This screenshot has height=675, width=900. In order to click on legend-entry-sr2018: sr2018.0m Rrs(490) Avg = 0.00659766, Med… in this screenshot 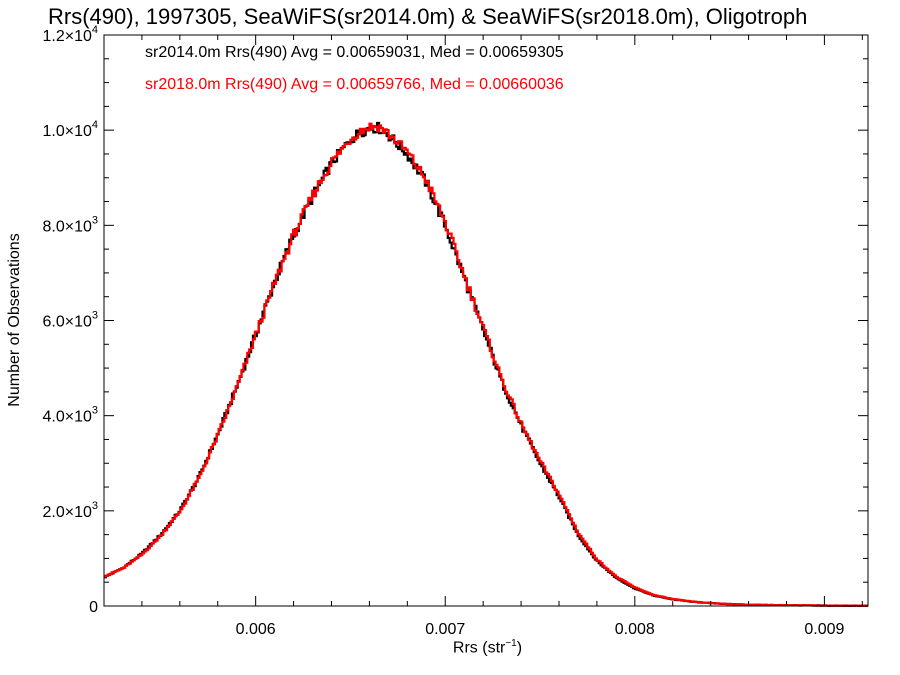, I will do `click(354, 84)`.